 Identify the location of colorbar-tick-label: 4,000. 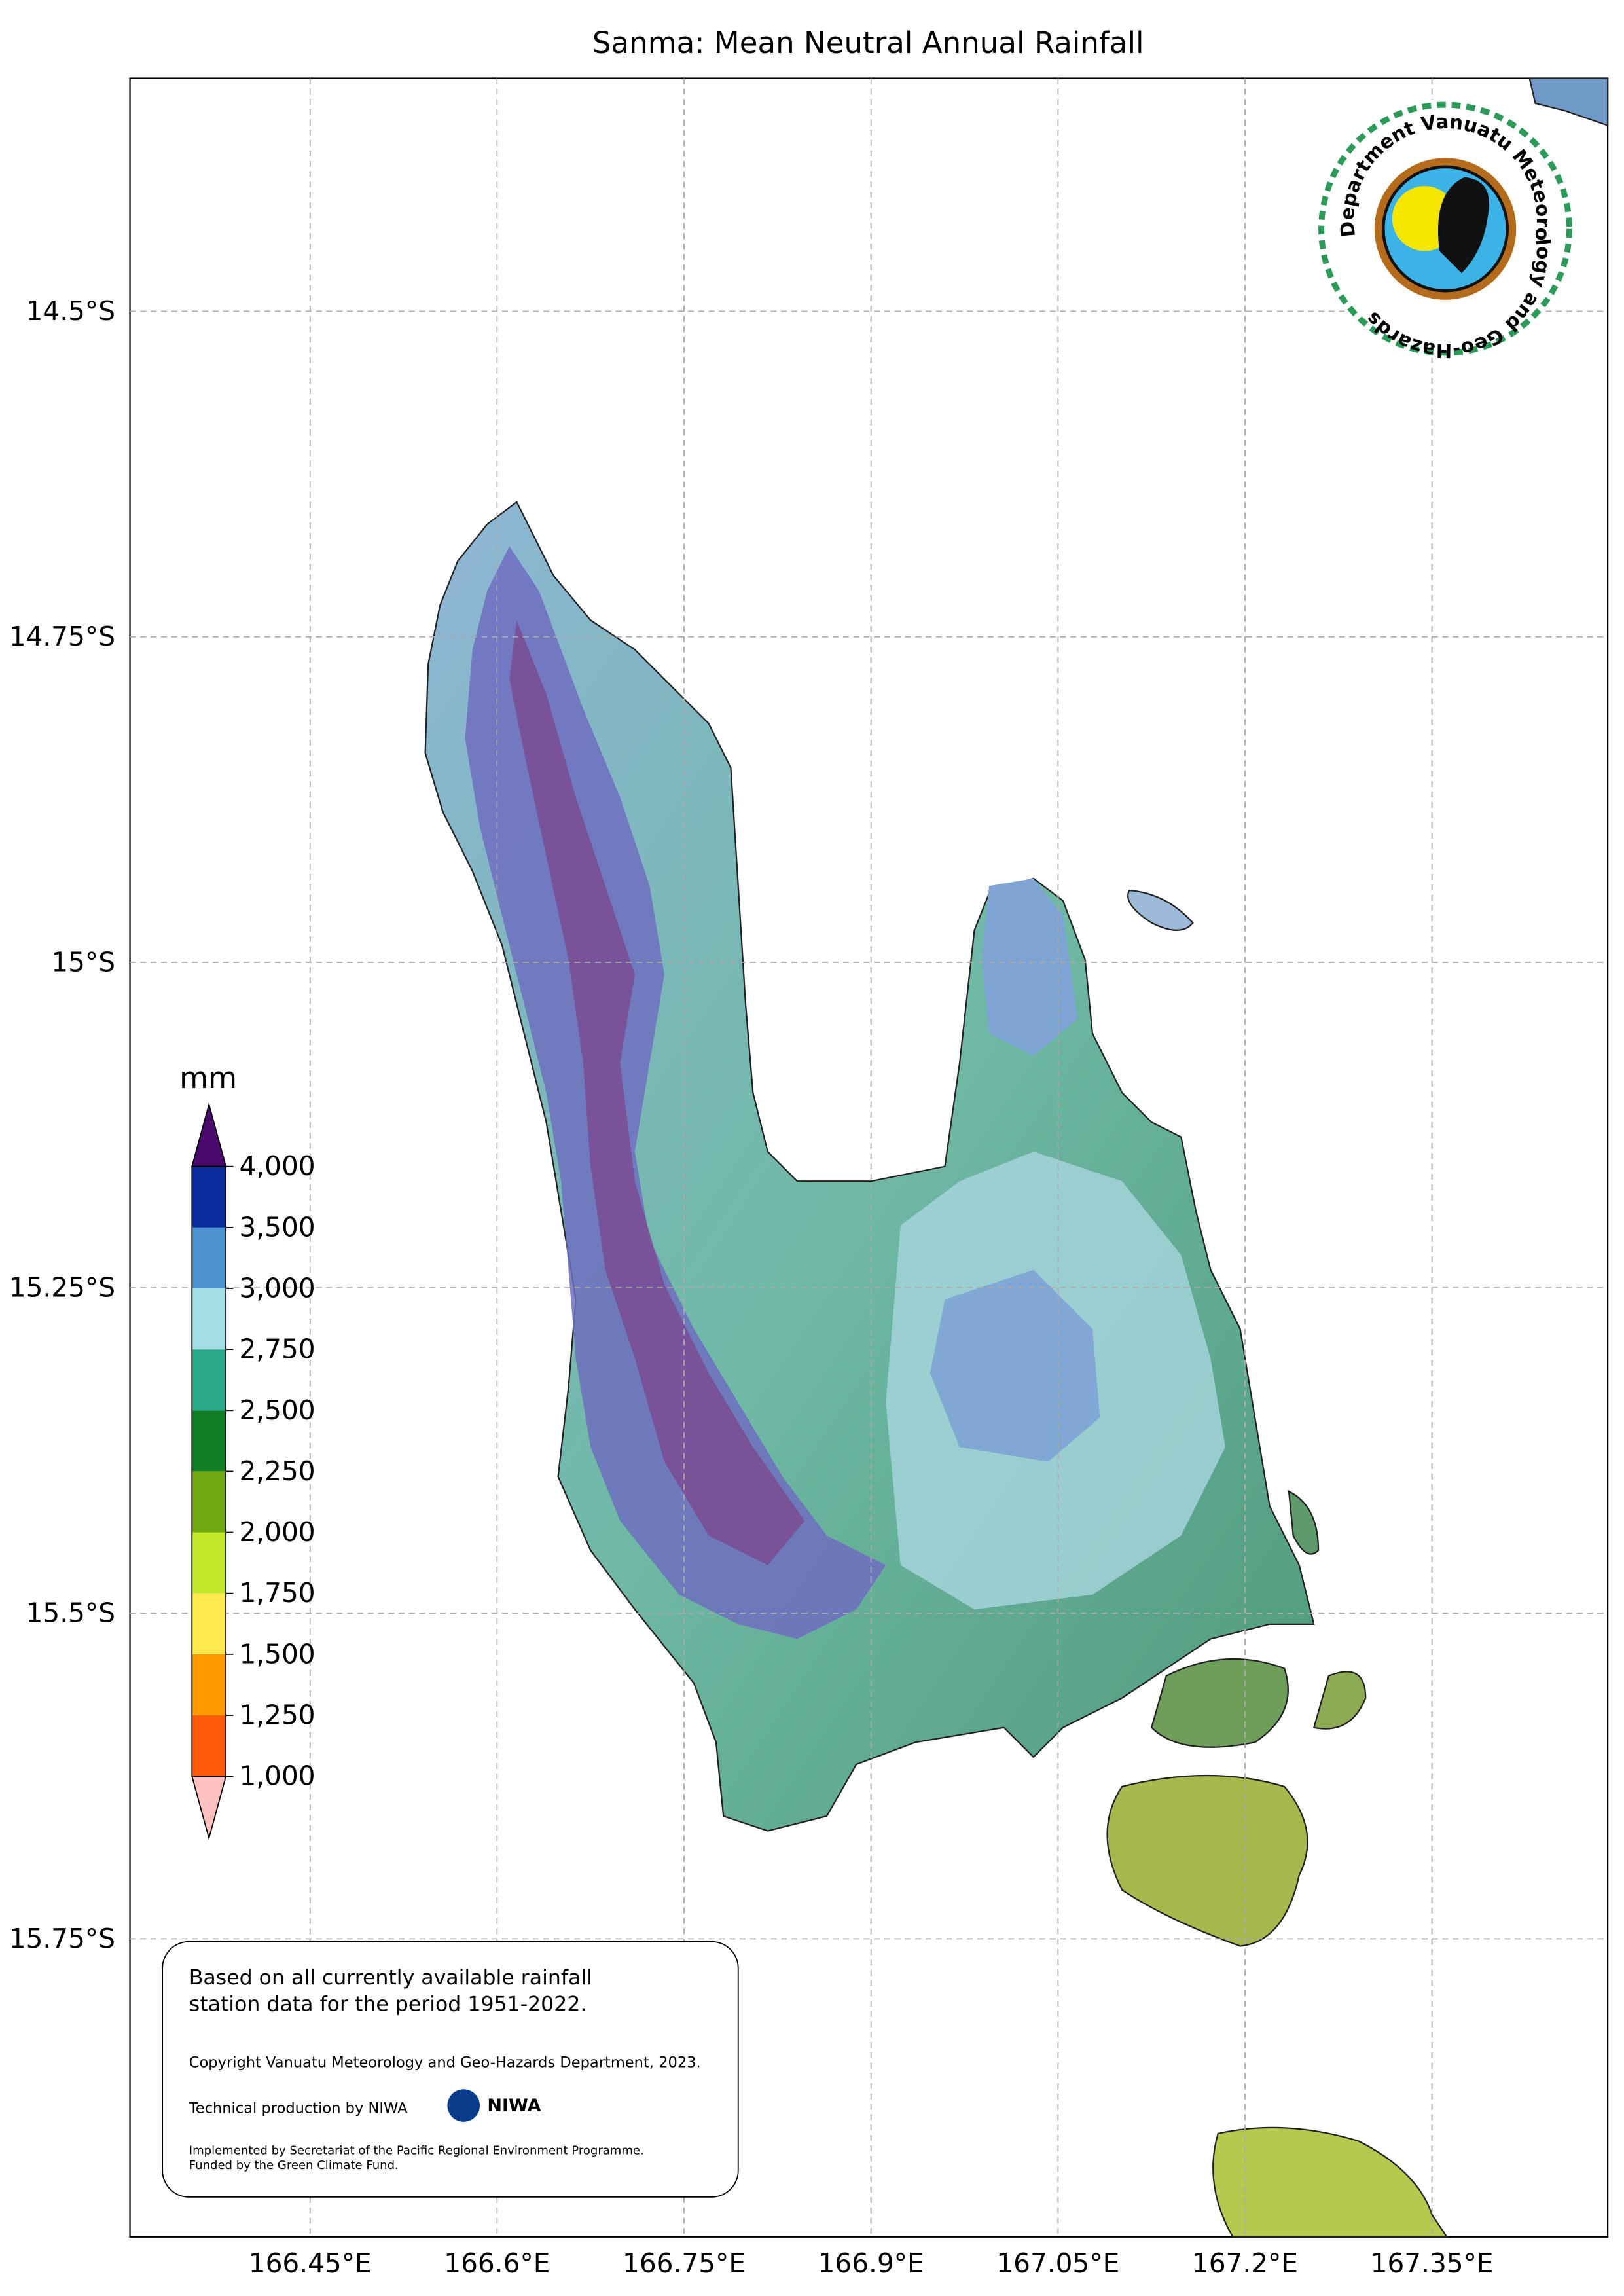
(277, 1166).